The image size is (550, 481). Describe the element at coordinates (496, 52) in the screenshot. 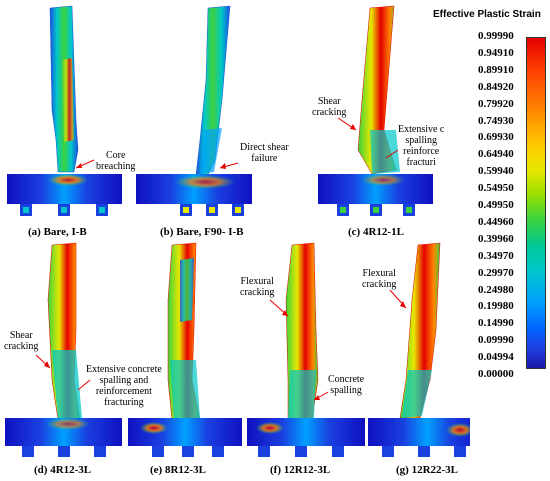

I see `legend-tick-label: 0.94910` at that location.